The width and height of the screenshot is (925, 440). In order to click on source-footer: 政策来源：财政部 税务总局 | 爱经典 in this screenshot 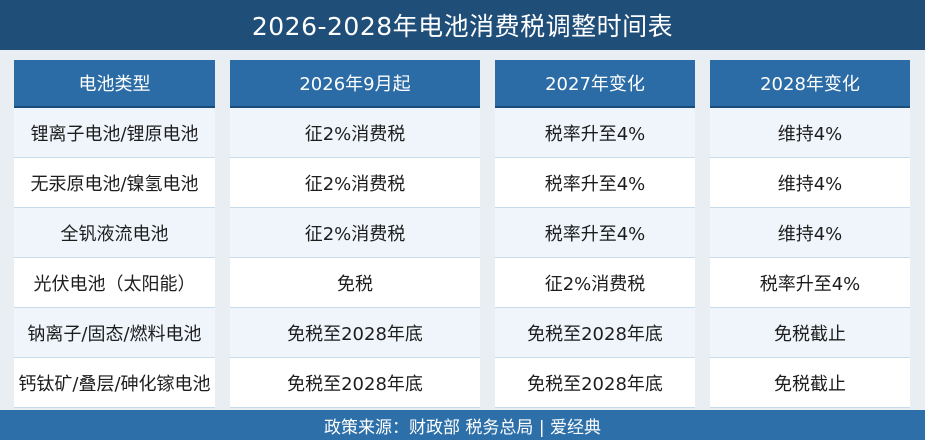, I will do `click(462, 425)`.